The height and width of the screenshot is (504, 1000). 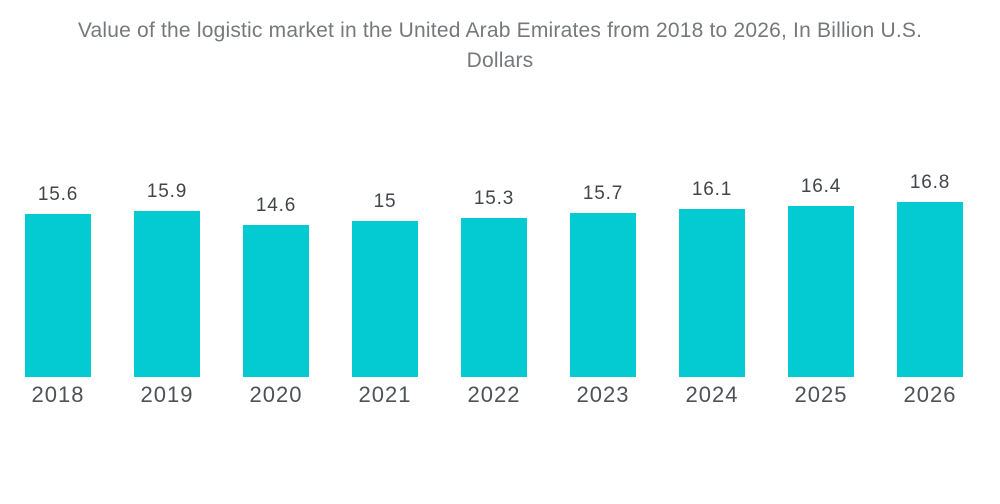 What do you see at coordinates (494, 198) in the screenshot?
I see `bar-value-label-2022: 15.3` at bounding box center [494, 198].